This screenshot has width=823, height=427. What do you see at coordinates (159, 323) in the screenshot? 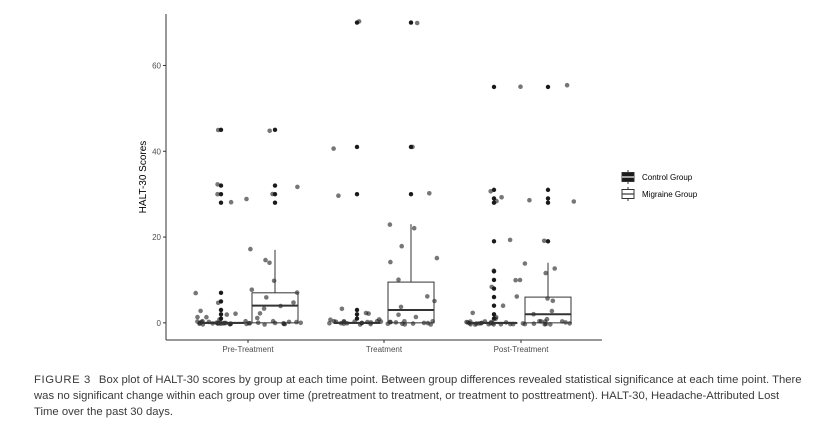
I see `y-tick-label: 0` at bounding box center [159, 323].